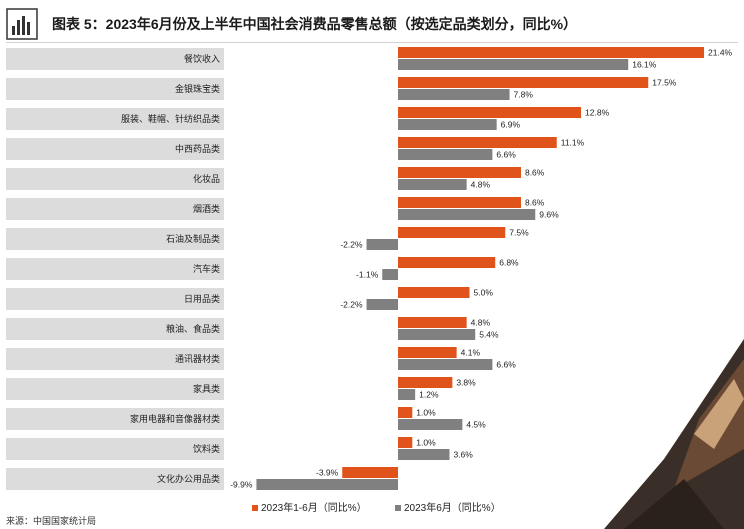 This screenshot has width=744, height=529. Describe the element at coordinates (476, 425) in the screenshot. I see `data-label: 4.5%` at that location.